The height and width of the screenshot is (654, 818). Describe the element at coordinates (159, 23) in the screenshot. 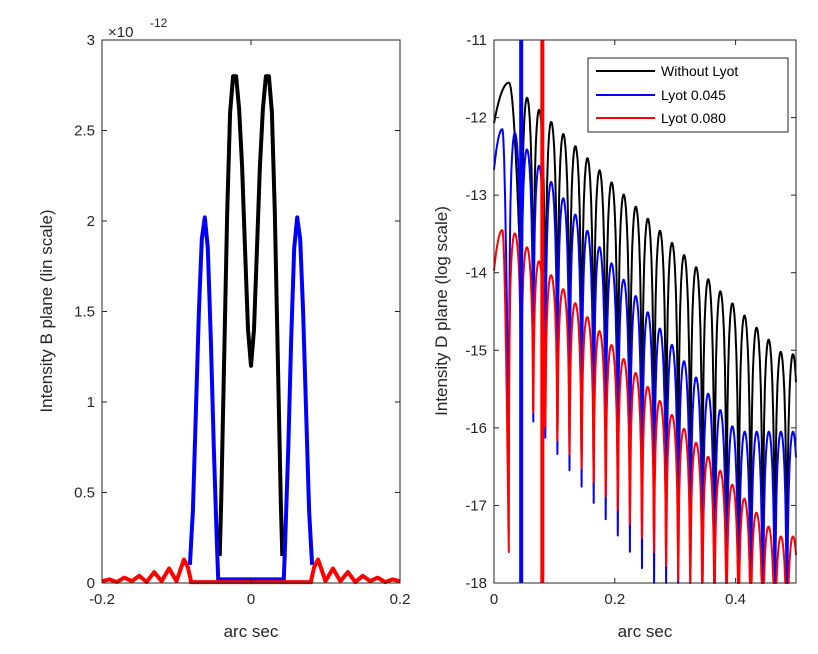

I see `left-exponent-power: -12` at that location.